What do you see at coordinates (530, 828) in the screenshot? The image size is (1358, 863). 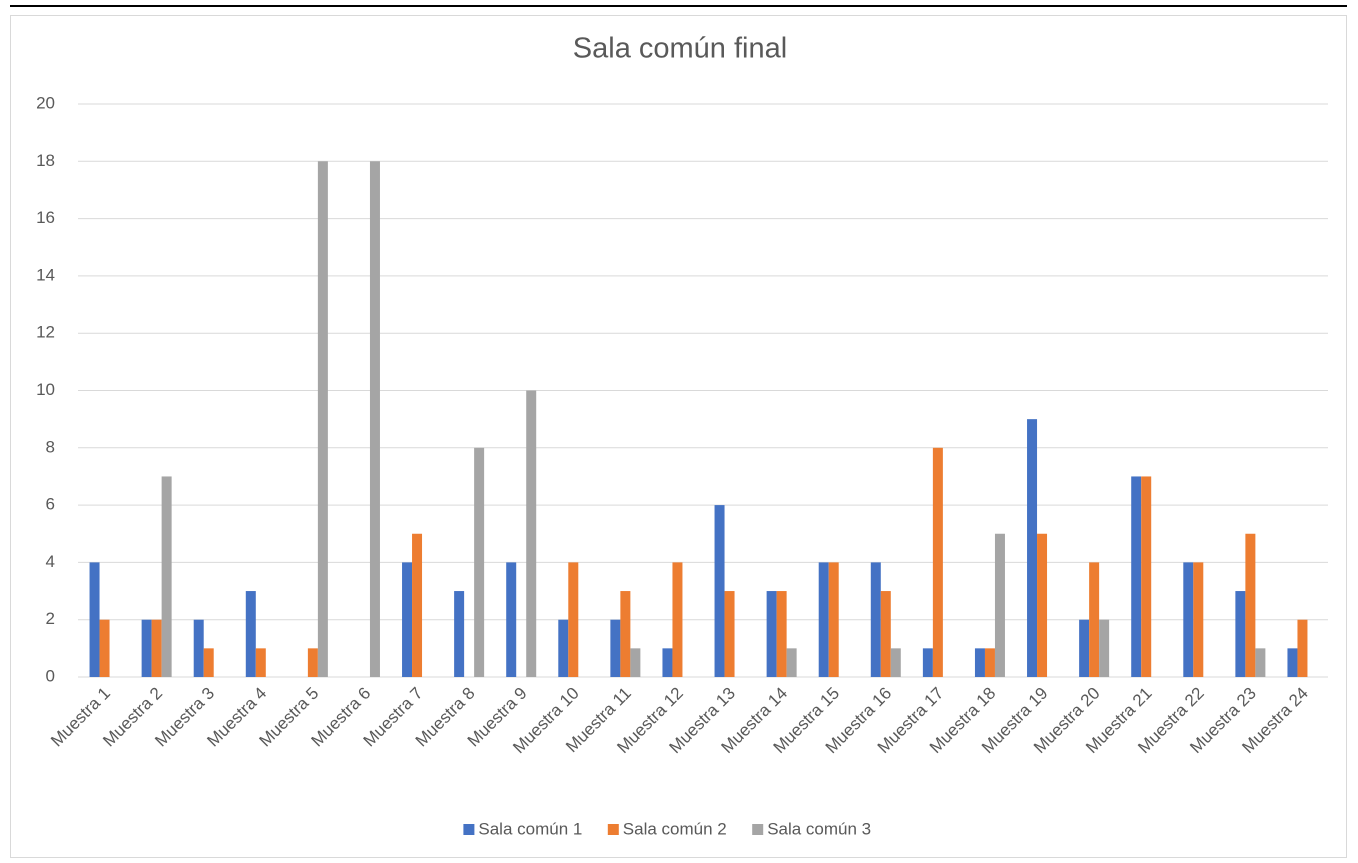 I see `legend-label: Sala común 1` at bounding box center [530, 828].